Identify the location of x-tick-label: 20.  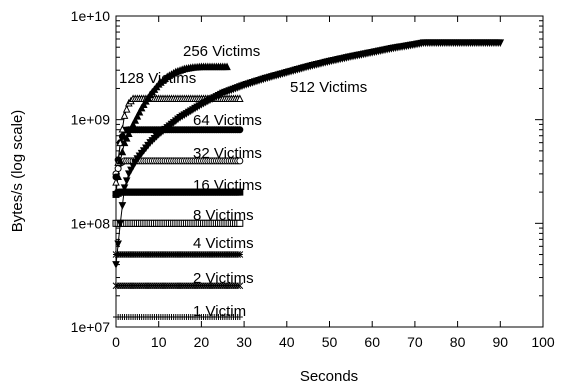
(202, 342).